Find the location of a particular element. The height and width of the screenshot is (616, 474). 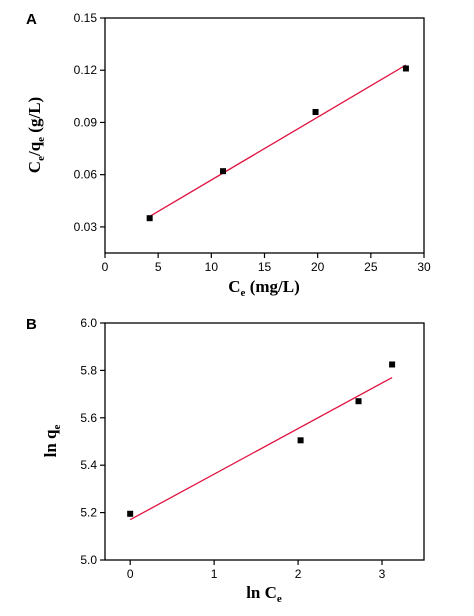

y-tick-label: 0.09 is located at coordinates (86, 122).